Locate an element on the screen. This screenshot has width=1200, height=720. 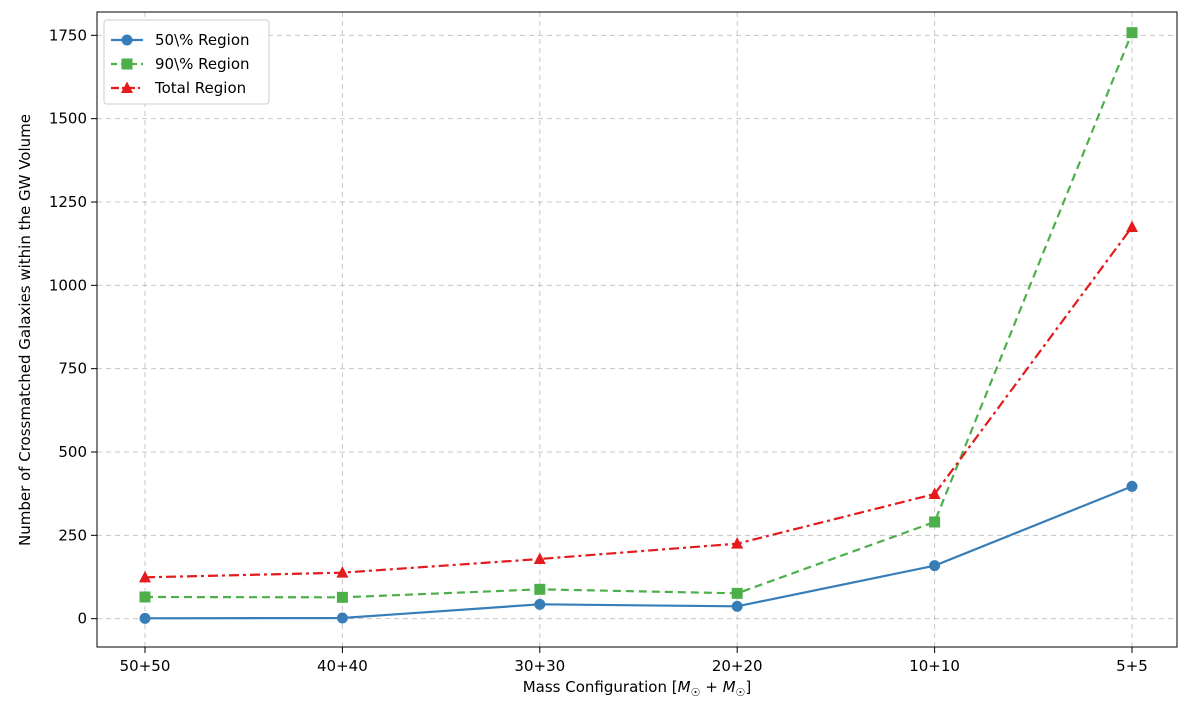
x-tick-label: 50+50 is located at coordinates (145, 666).